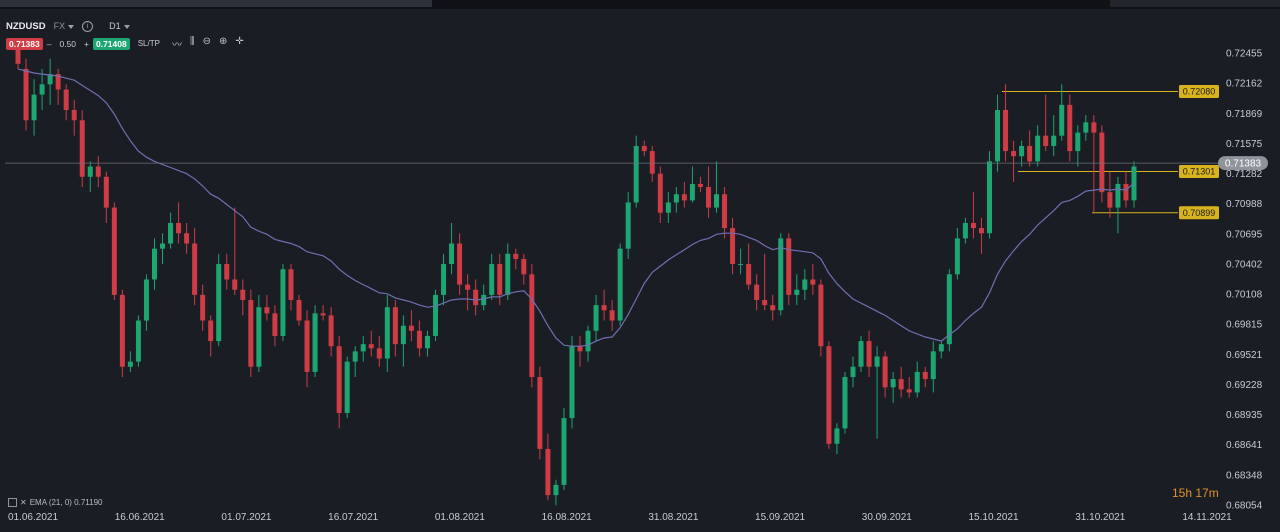  Describe the element at coordinates (1244, 355) in the screenshot. I see `y-tick-label: 0.69521` at that location.